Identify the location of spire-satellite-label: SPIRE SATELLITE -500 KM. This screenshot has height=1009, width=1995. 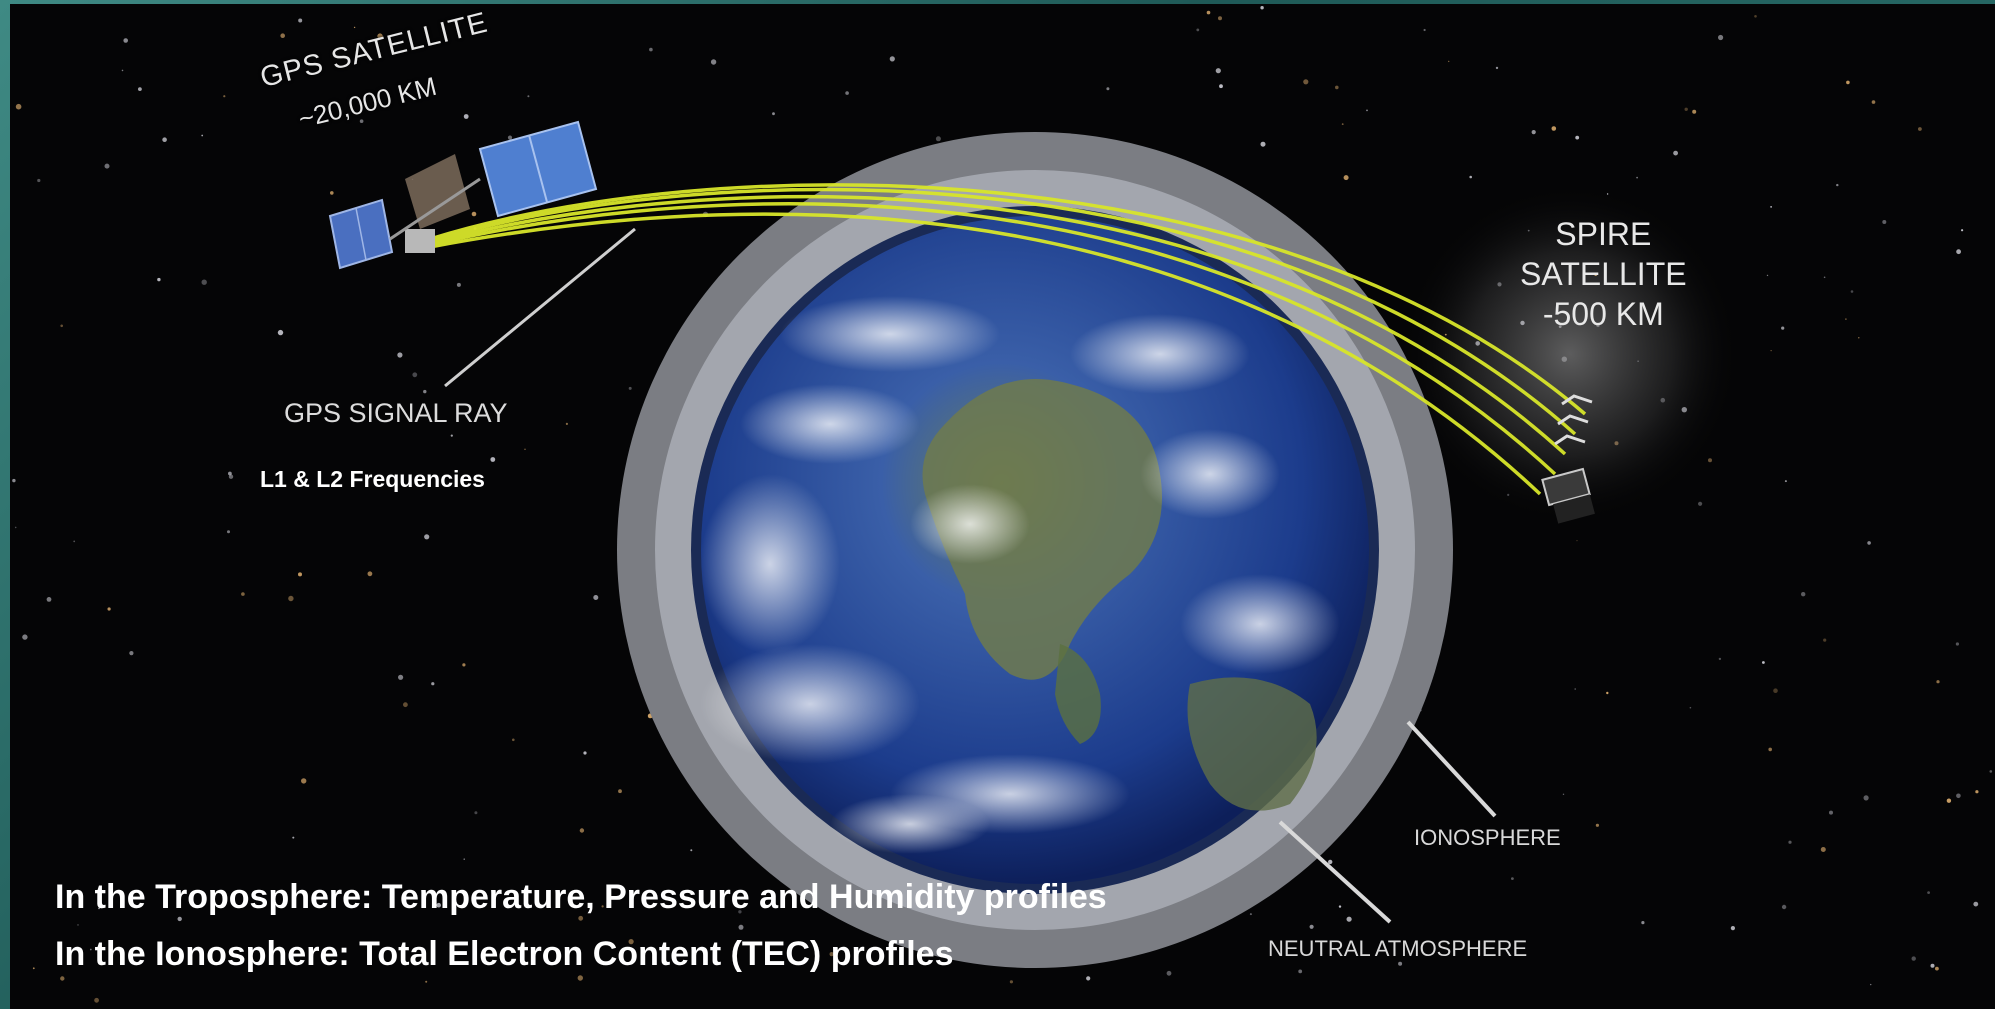
(1603, 274).